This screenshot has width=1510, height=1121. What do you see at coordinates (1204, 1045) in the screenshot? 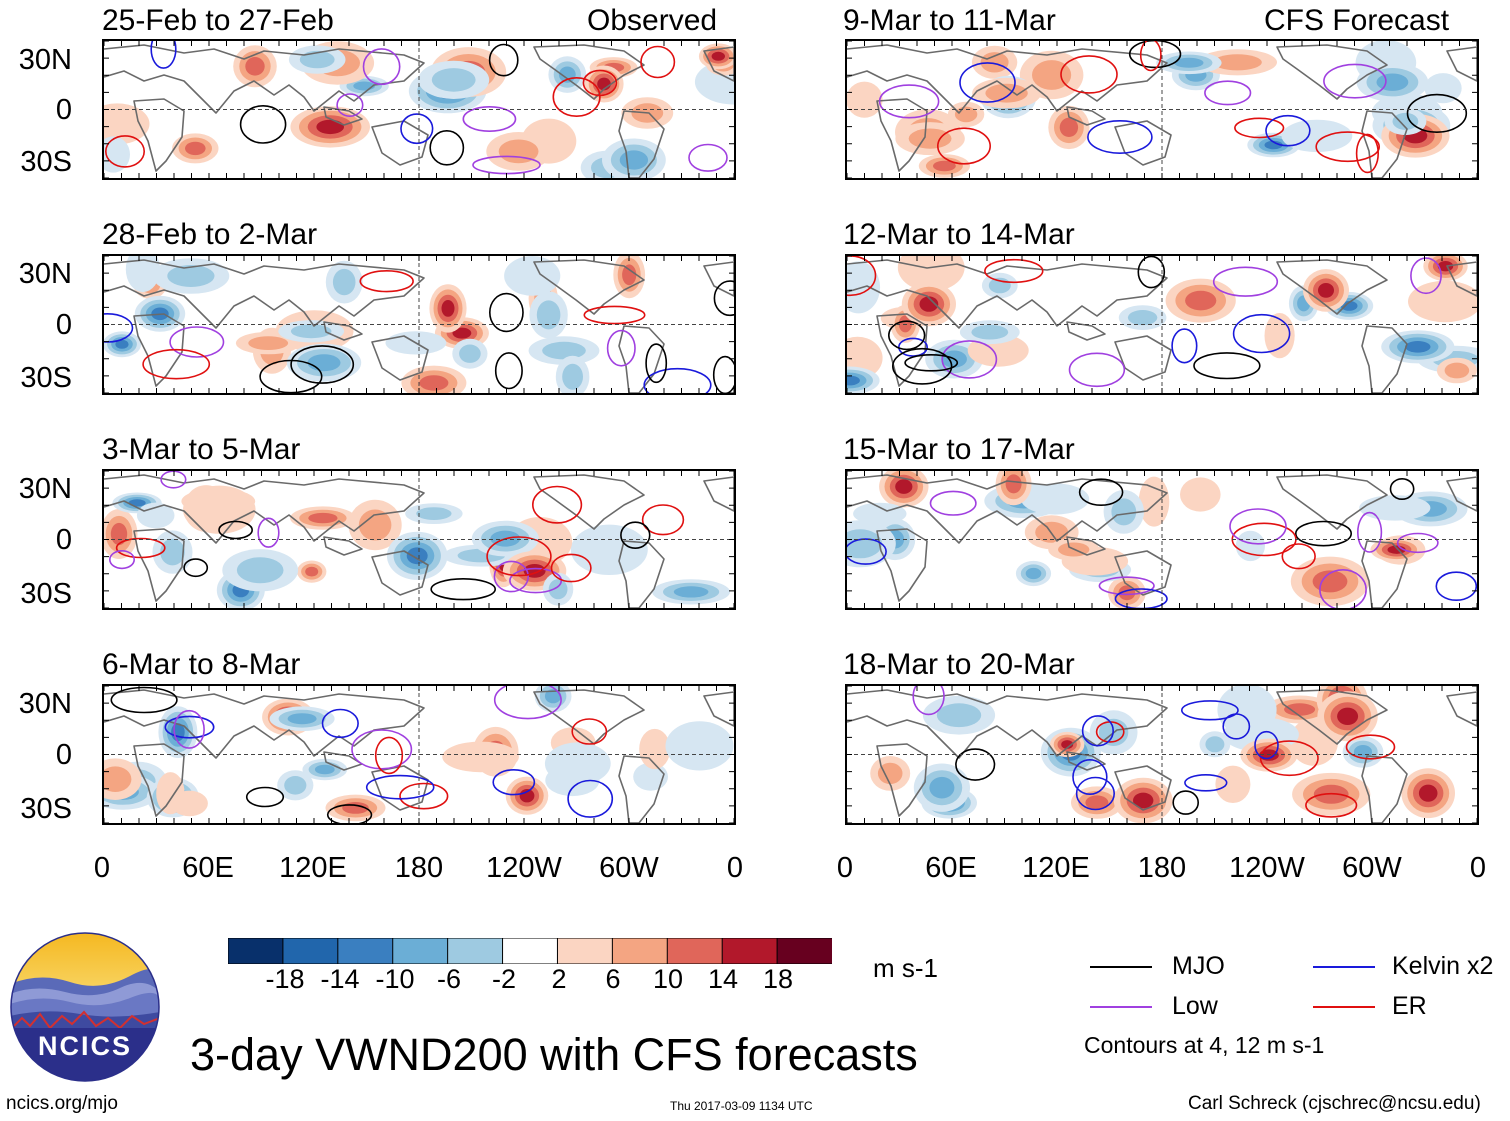
I see `contour-note: Contours at 4, 12 m s-1` at bounding box center [1204, 1045].